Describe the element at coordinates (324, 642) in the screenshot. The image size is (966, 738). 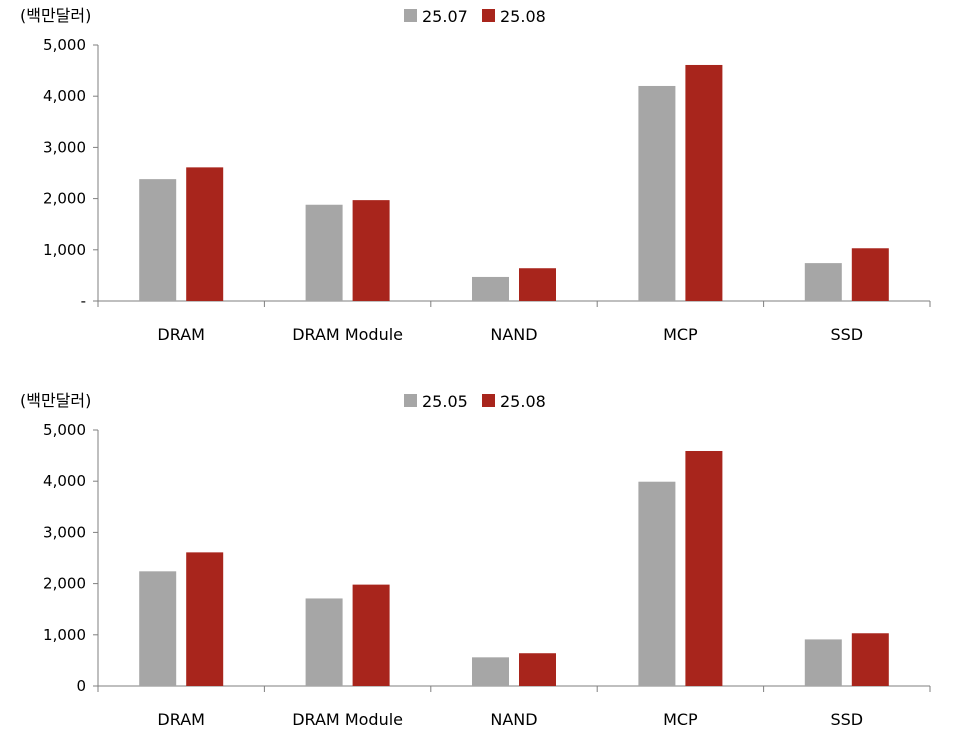
I see `bar-25.05-dram-module` at that location.